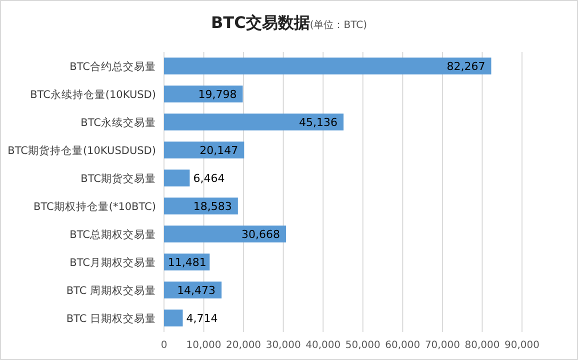 This screenshot has width=578, height=360. Describe the element at coordinates (318, 122) in the screenshot. I see `data-label: 45,136` at that location.